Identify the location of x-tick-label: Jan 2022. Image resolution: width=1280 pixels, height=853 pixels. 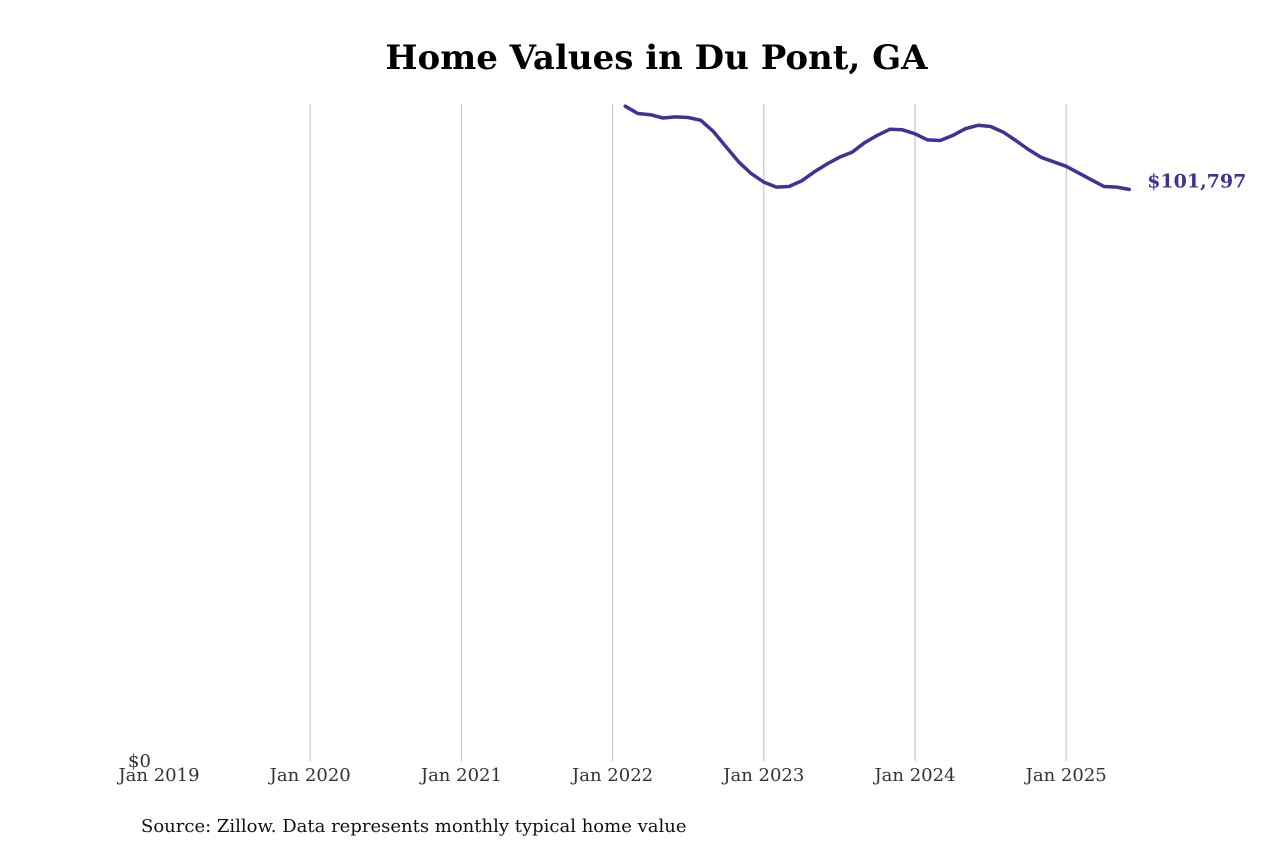
(611, 775).